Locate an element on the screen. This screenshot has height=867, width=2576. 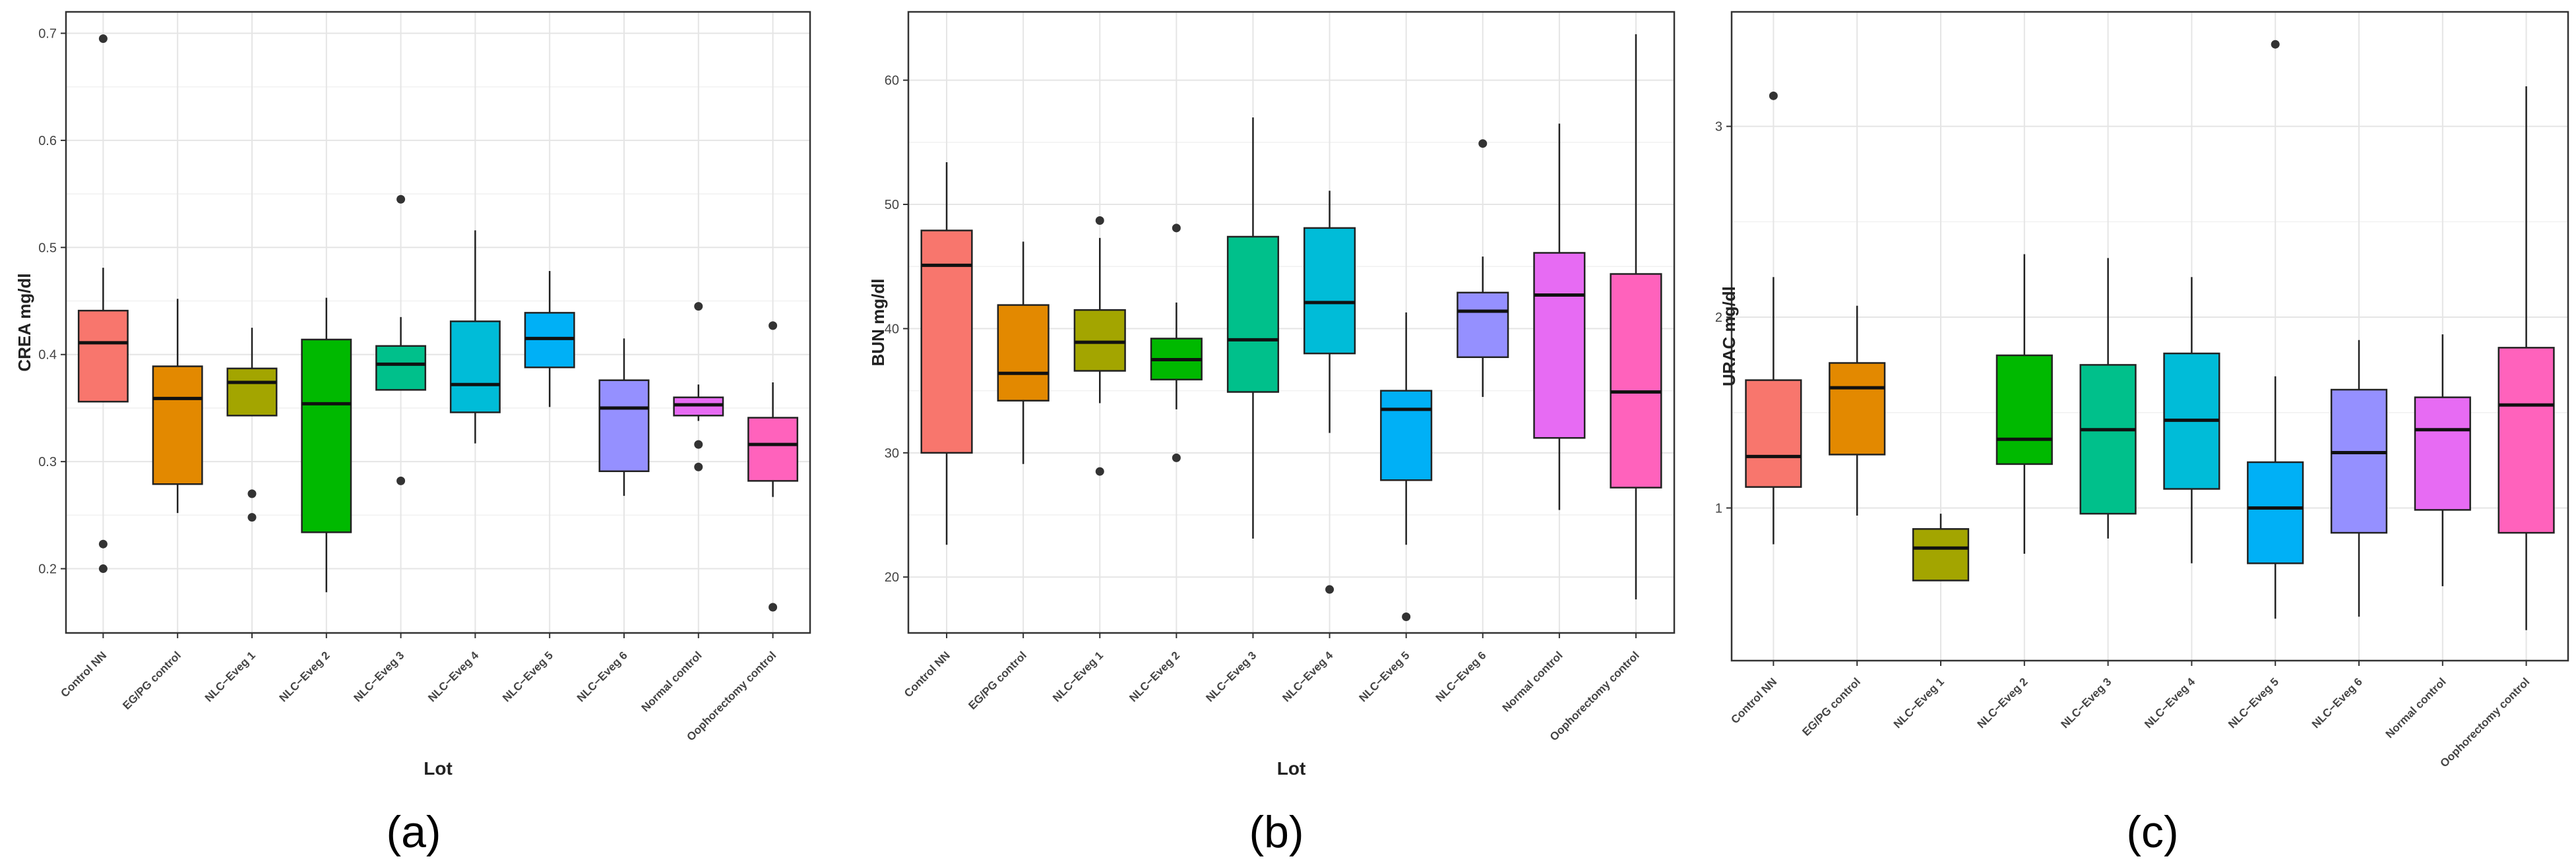
y-axis-title: URAC mg/dl is located at coordinates (1729, 336).